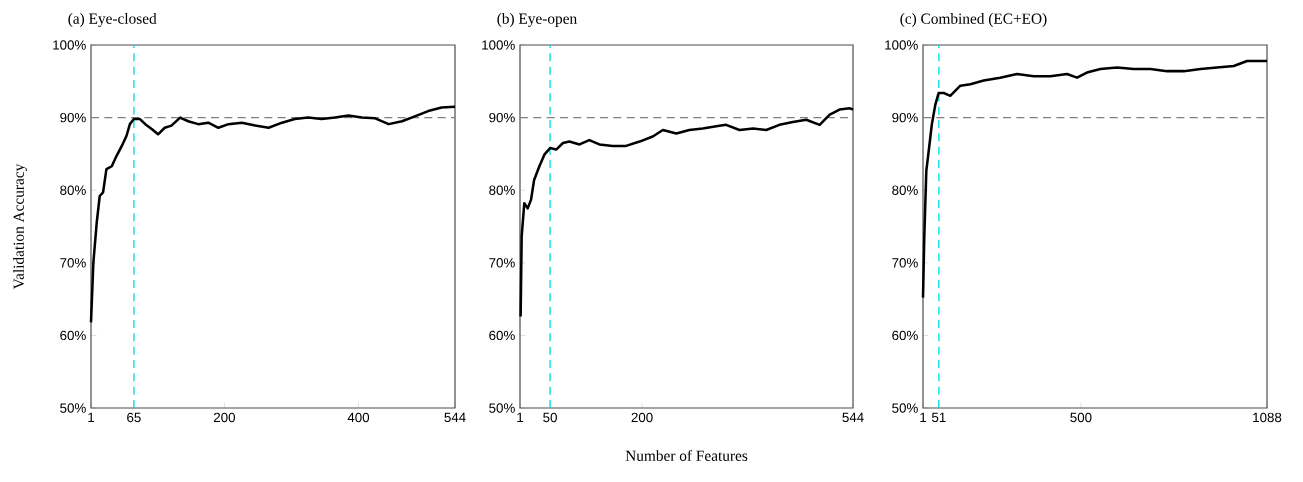  Describe the element at coordinates (20, 226) in the screenshot. I see `y-axis-title: Validation Accuracy` at that location.